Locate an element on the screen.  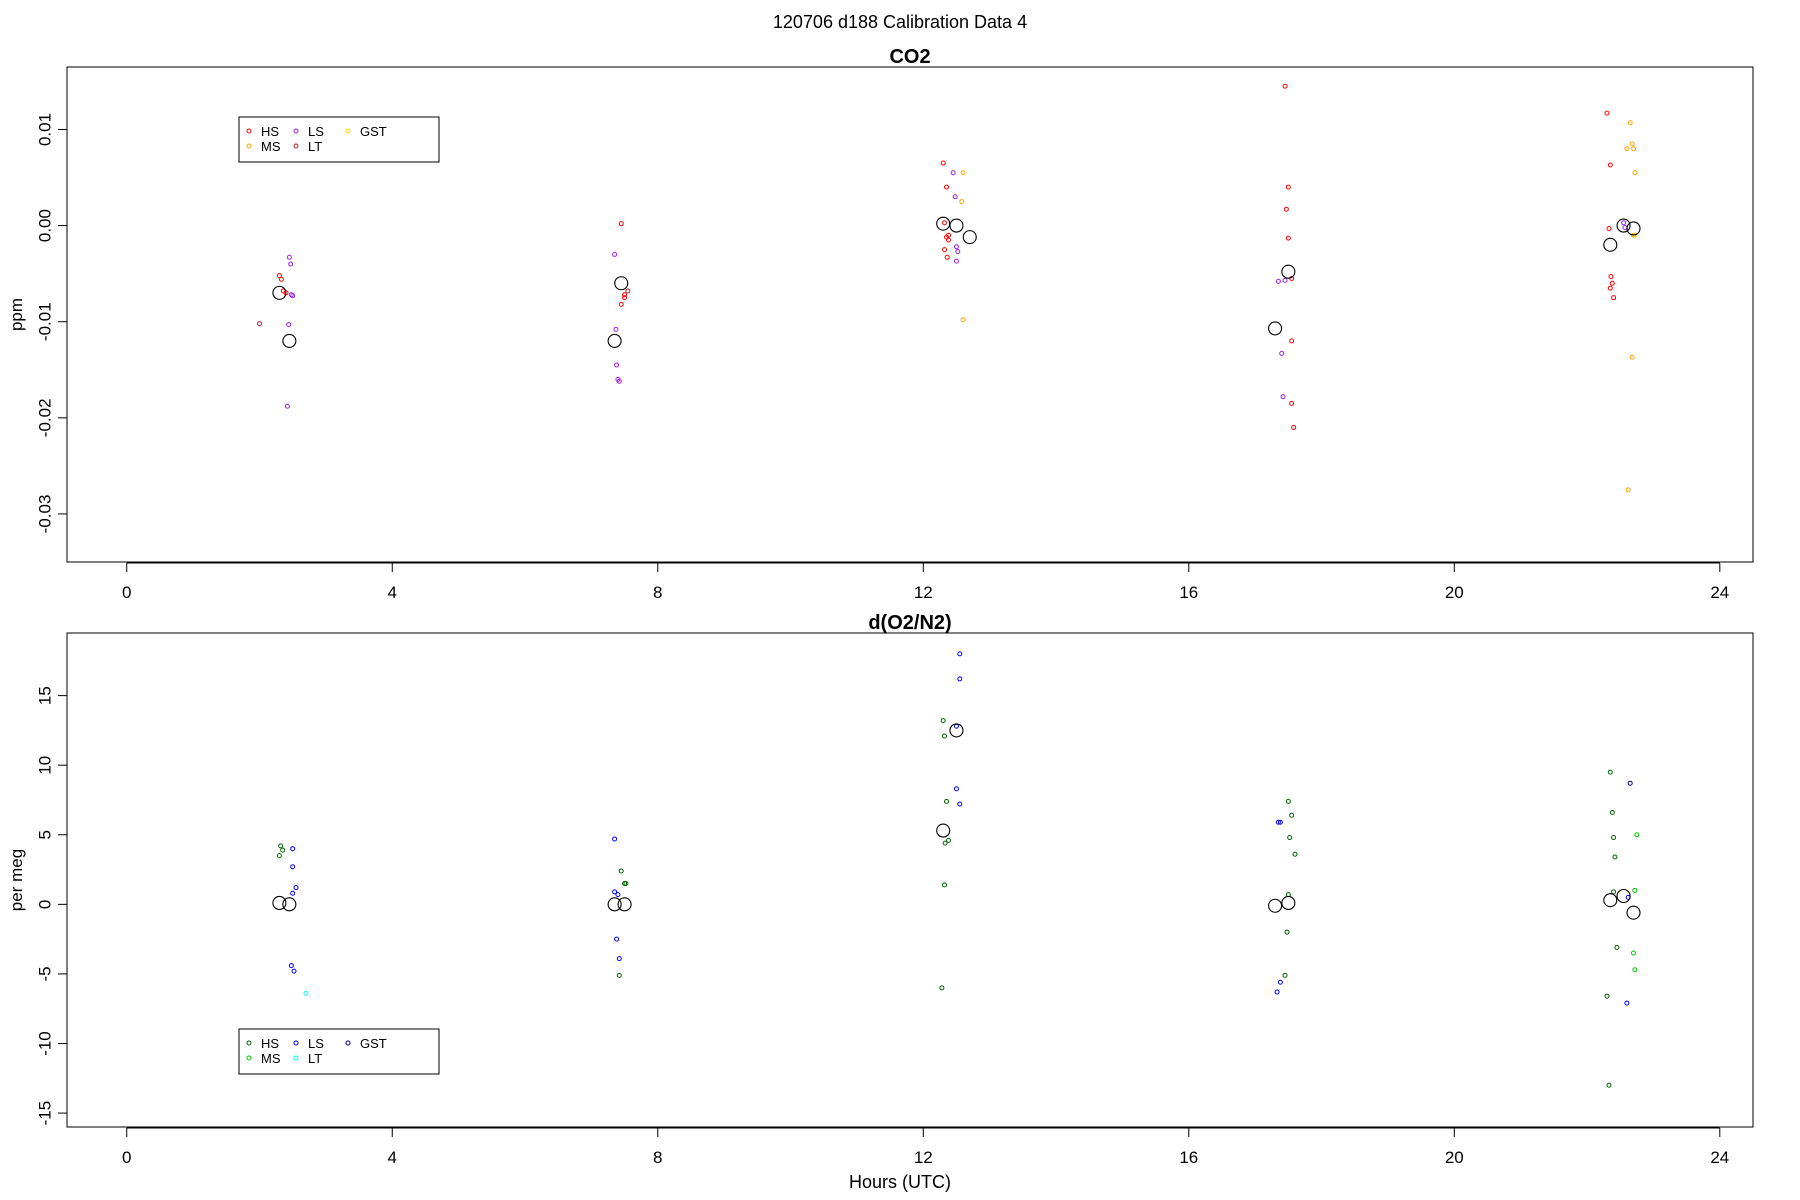
legend-label: LS is located at coordinates (316, 131).